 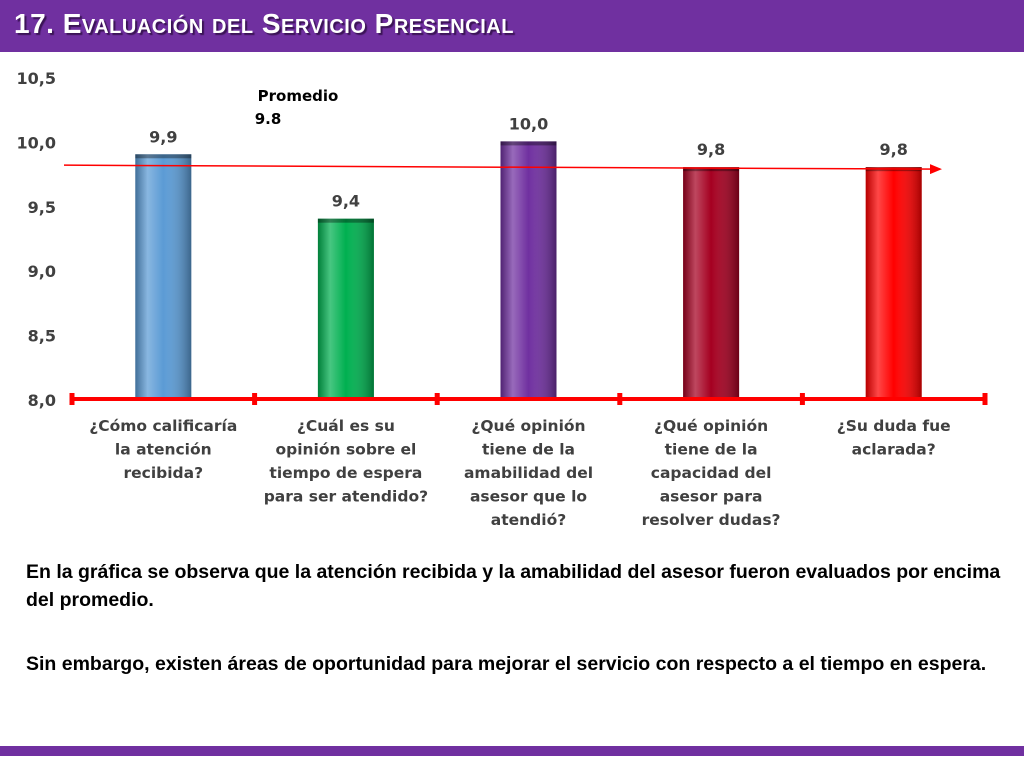 I want to click on y-tick-label: 10,0, so click(x=36, y=142).